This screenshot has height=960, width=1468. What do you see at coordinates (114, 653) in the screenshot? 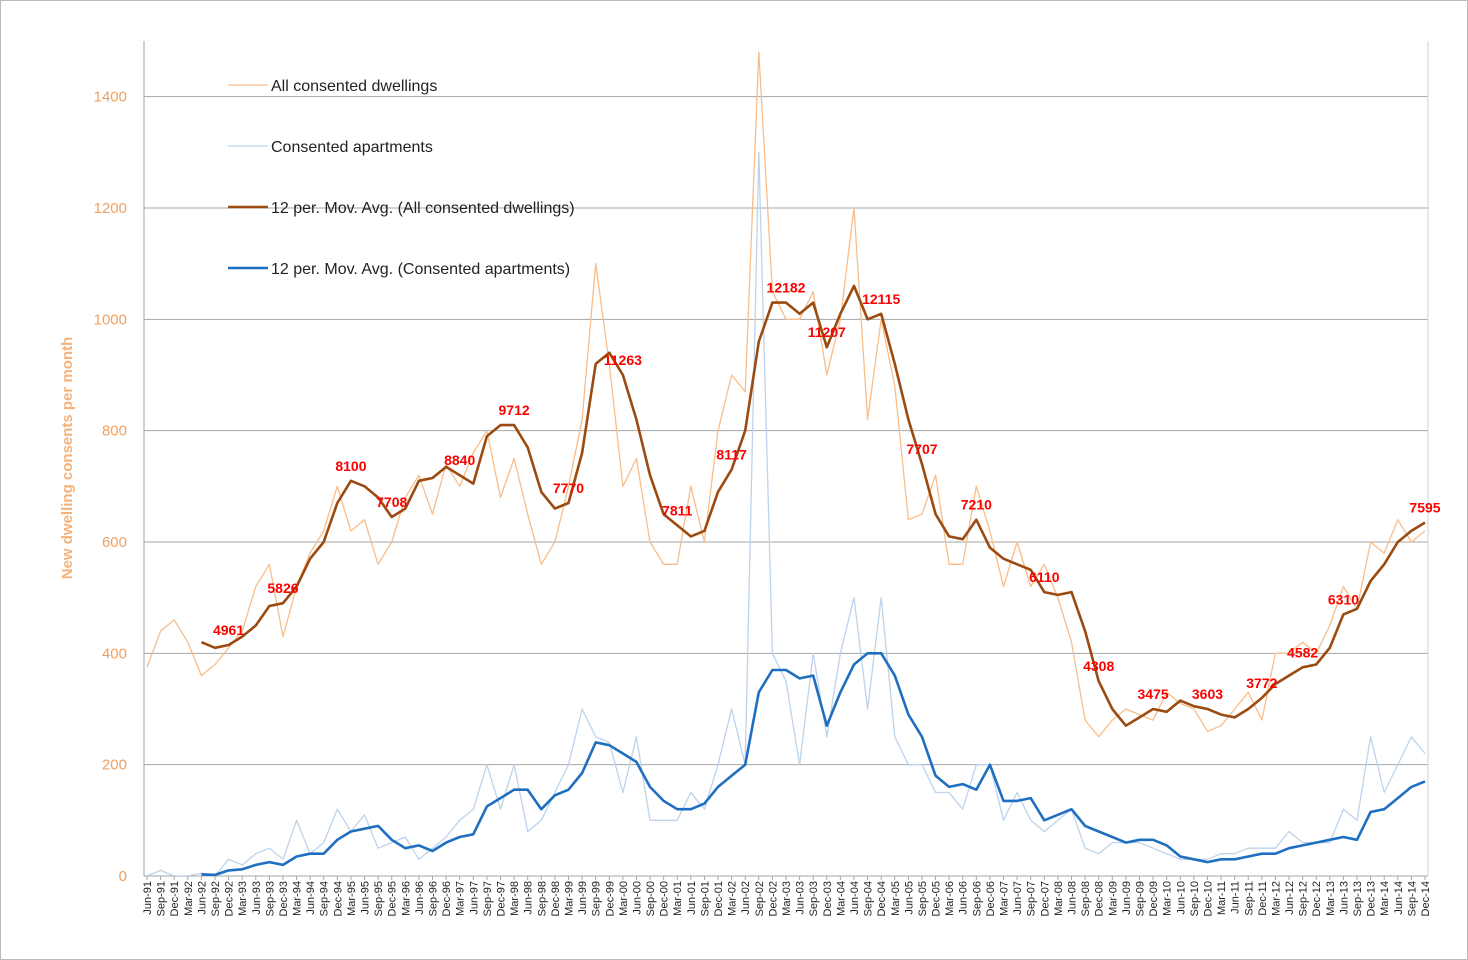
I see `y-tick-label: 400` at bounding box center [114, 653].